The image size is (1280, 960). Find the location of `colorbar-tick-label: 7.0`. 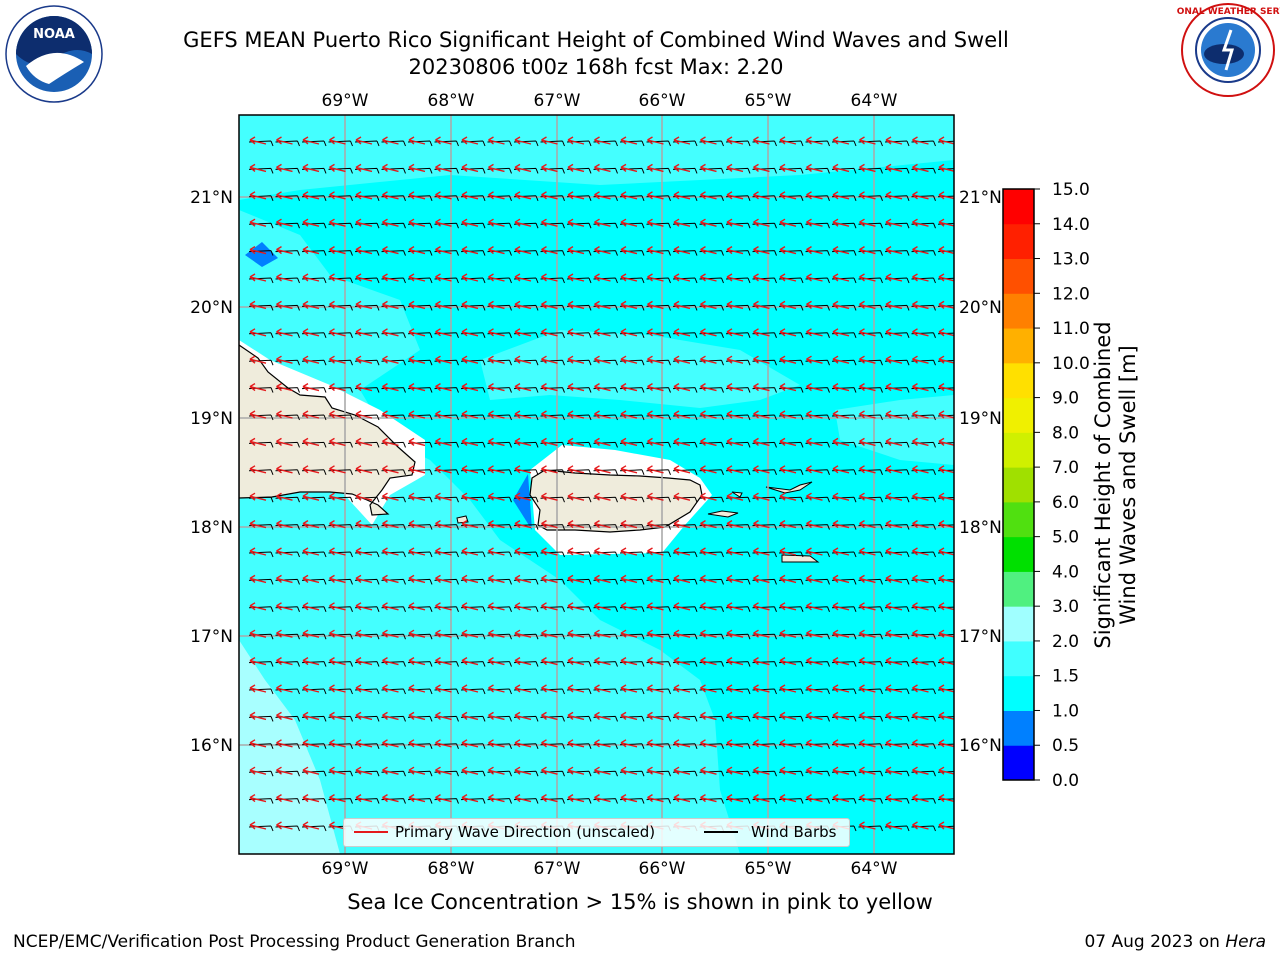

colorbar-tick-label: 7.0 is located at coordinates (1065, 468).